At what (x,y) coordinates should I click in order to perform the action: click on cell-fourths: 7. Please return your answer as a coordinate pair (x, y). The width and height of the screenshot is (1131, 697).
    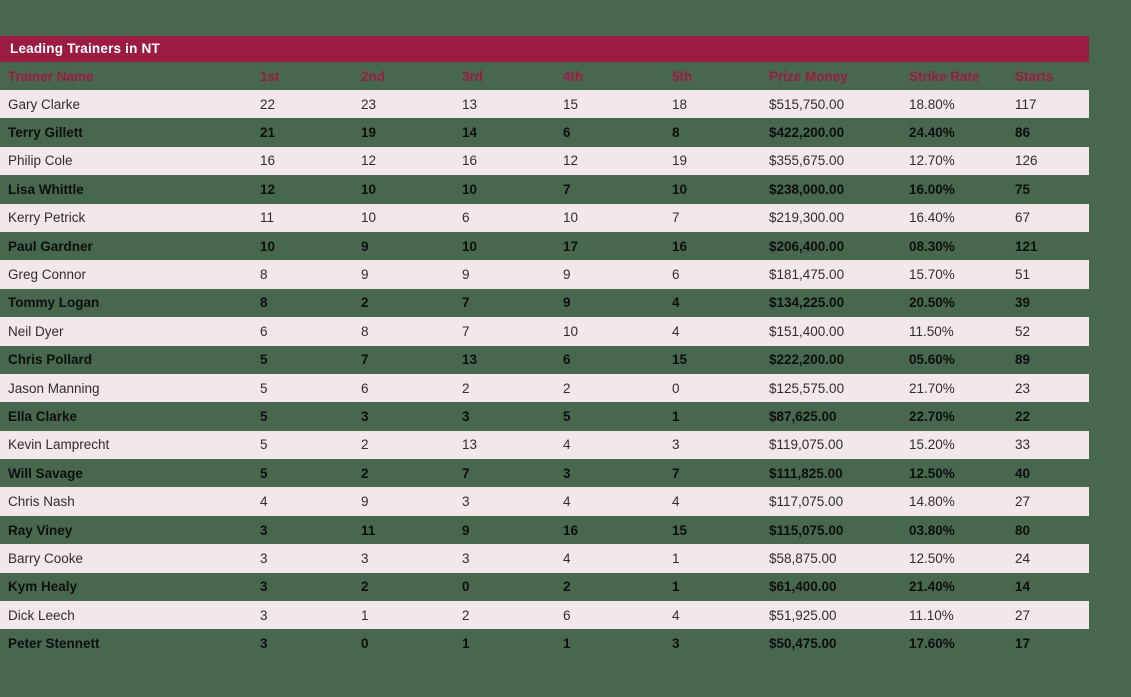
    Looking at the image, I should click on (567, 189).